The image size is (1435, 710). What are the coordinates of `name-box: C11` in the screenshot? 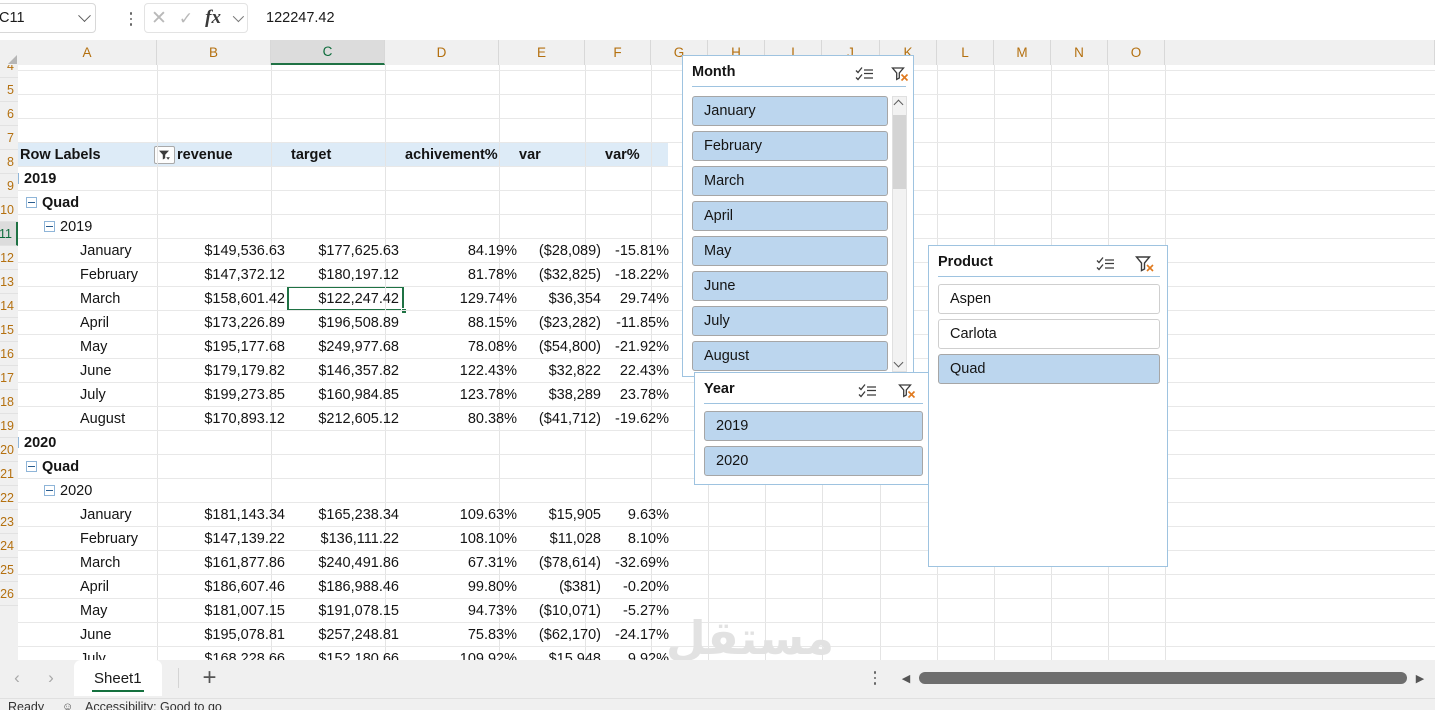 It's located at (48, 18).